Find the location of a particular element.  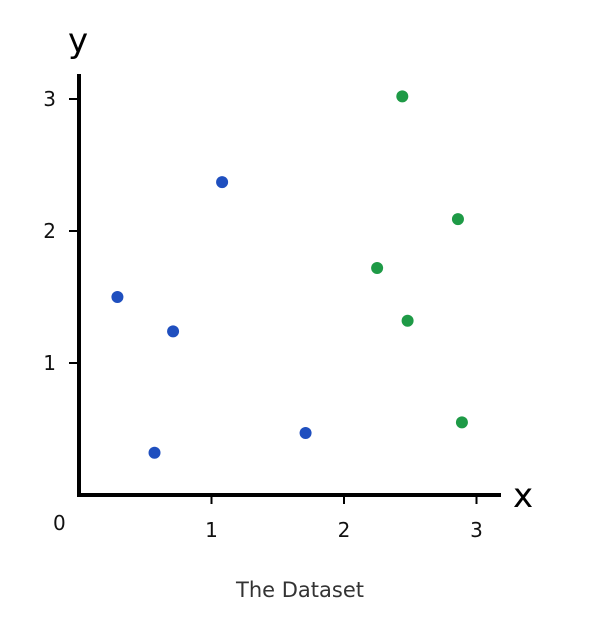

y-tick-label: 3 is located at coordinates (49, 99).